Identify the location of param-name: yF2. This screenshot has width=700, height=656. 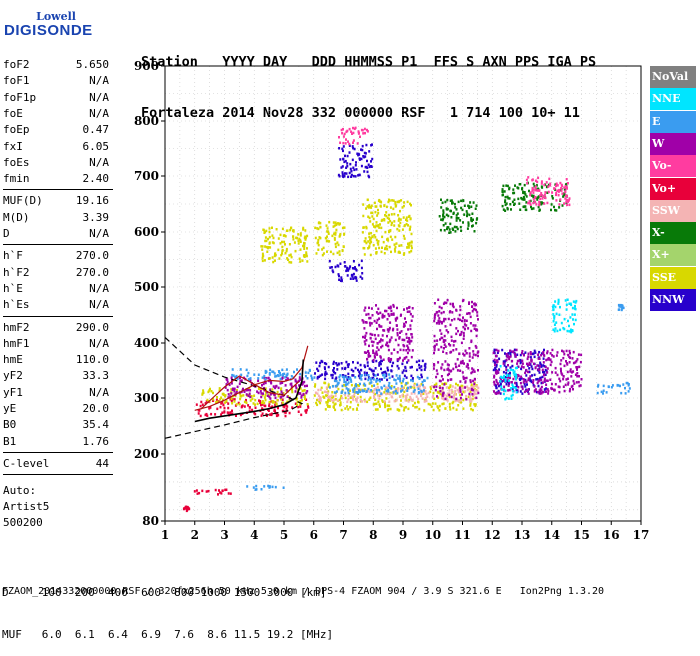
(13, 376).